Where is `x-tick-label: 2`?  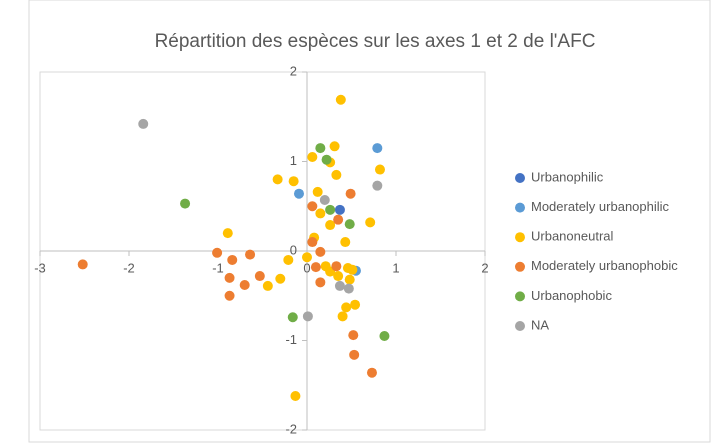 x-tick-label: 2 is located at coordinates (484, 267).